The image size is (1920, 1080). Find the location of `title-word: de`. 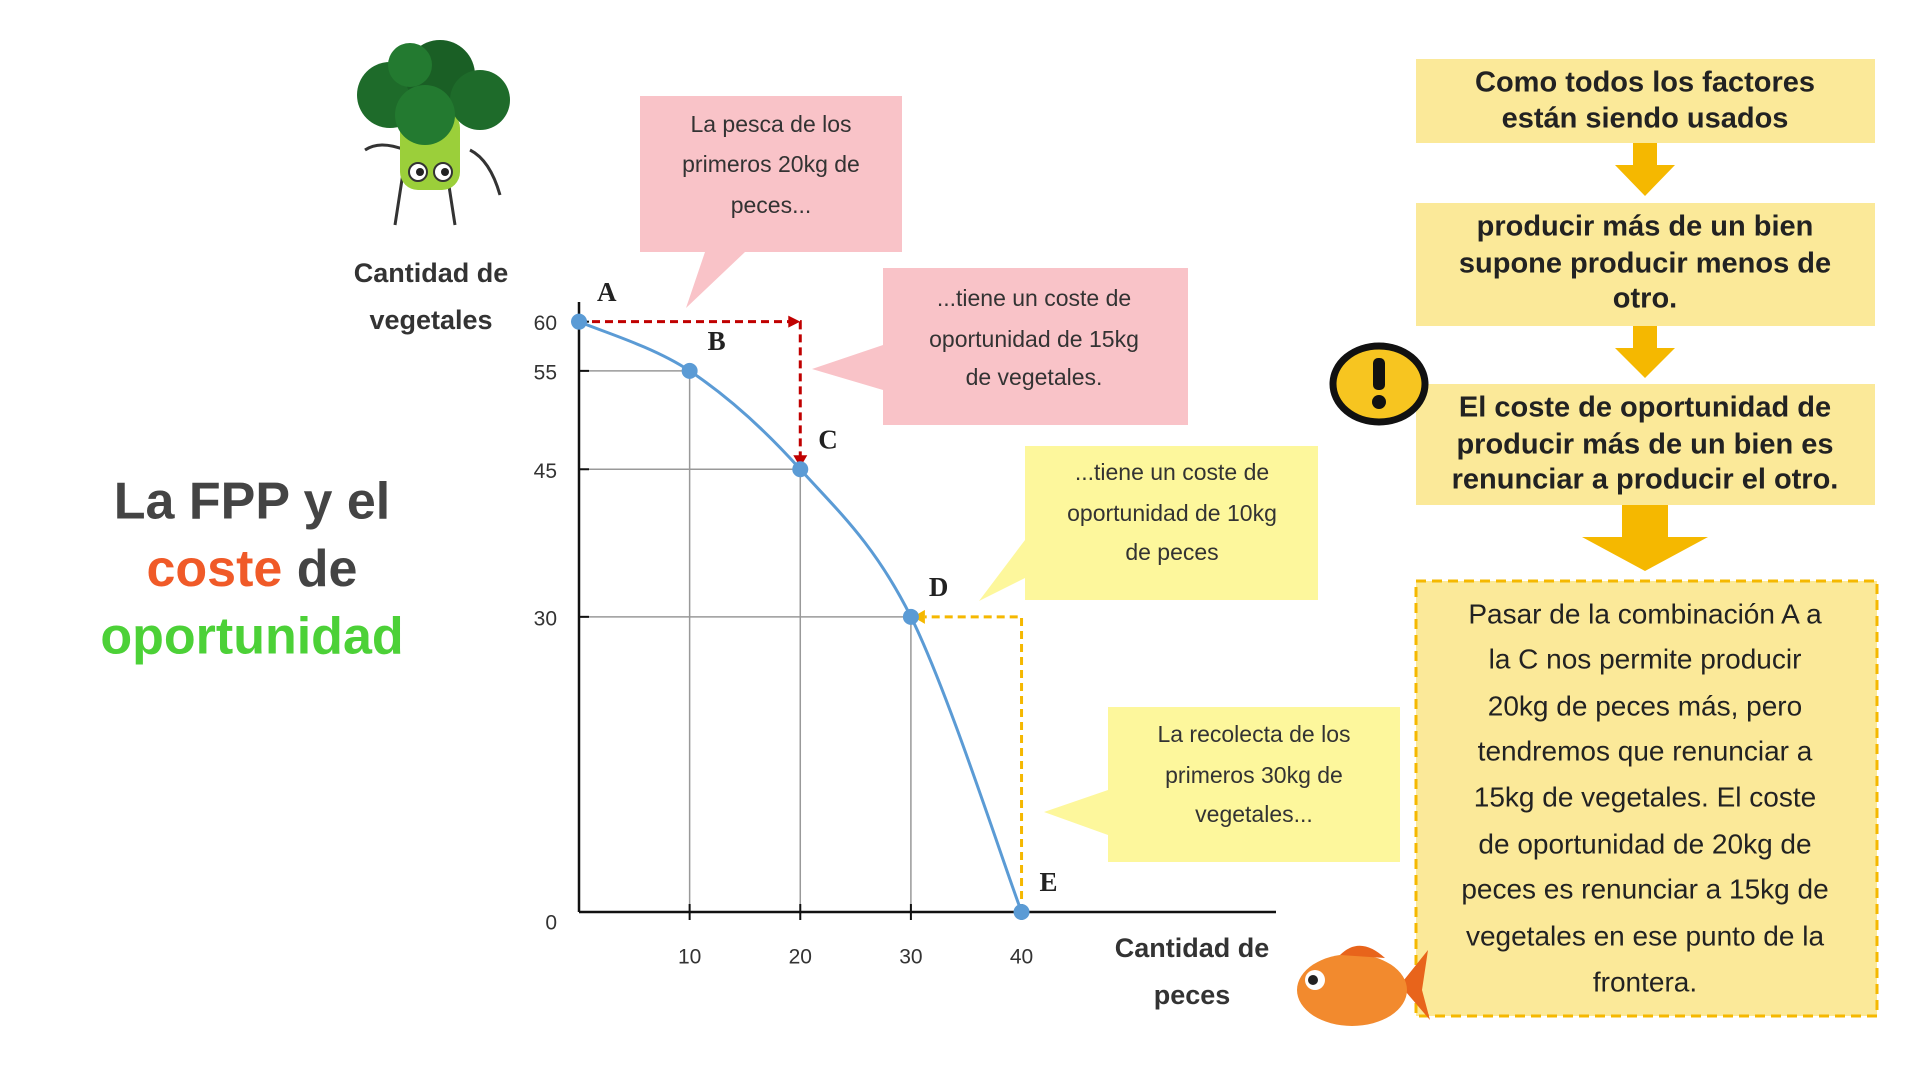

title-word: de is located at coordinates (327, 569).